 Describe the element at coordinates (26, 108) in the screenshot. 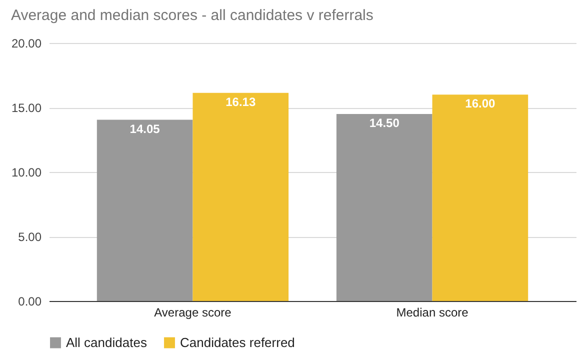

I see `y-tick-label: 15.00` at that location.